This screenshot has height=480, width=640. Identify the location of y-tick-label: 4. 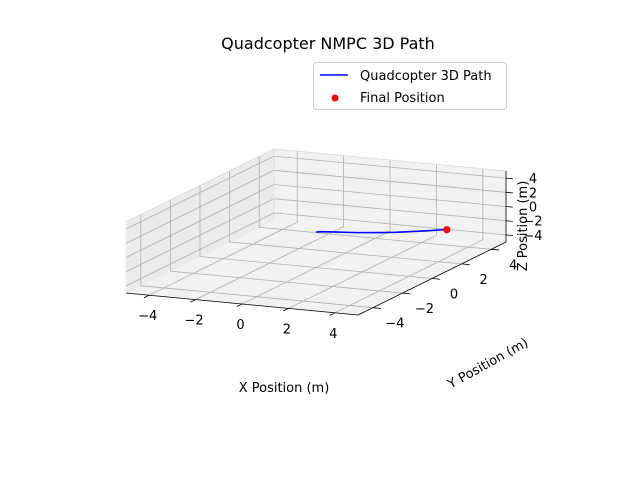
(513, 265).